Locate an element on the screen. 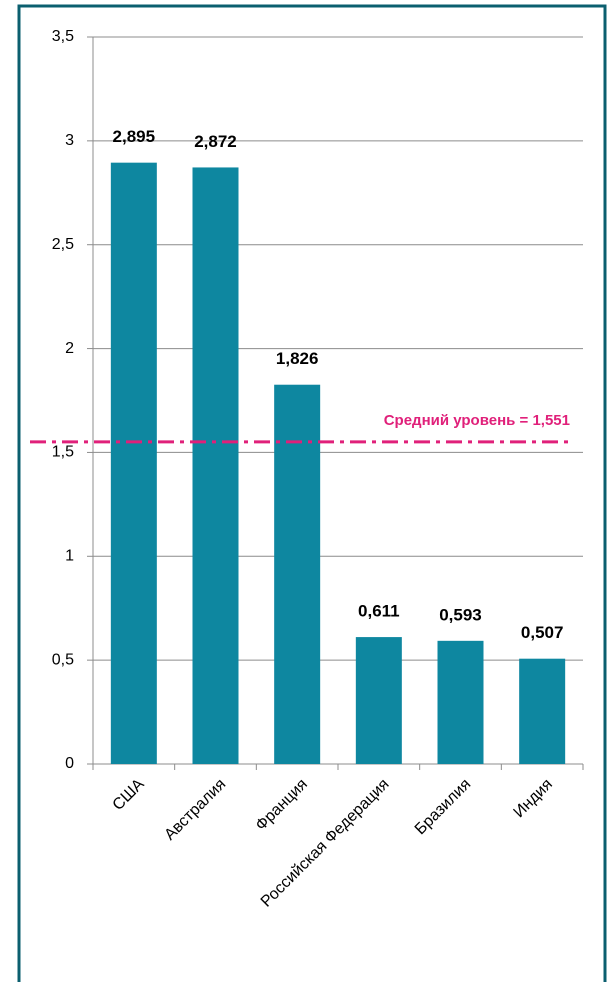 The height and width of the screenshot is (982, 611). y-tick-label: 3,5 is located at coordinates (63, 36).